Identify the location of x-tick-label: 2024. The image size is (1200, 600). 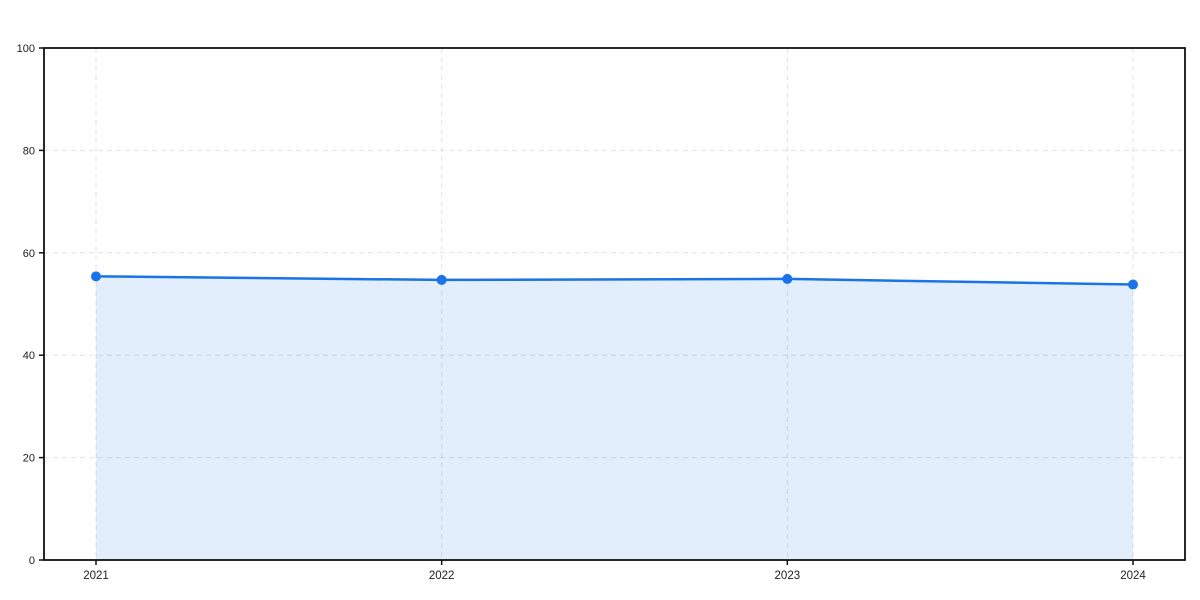
(1133, 576).